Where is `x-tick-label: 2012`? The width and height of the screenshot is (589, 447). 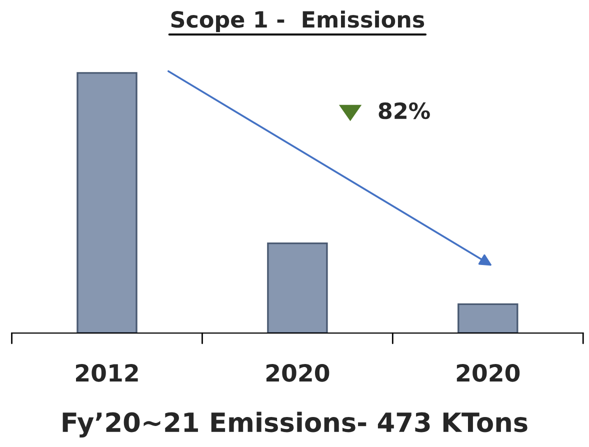
x-tick-label: 2012 is located at coordinates (107, 373).